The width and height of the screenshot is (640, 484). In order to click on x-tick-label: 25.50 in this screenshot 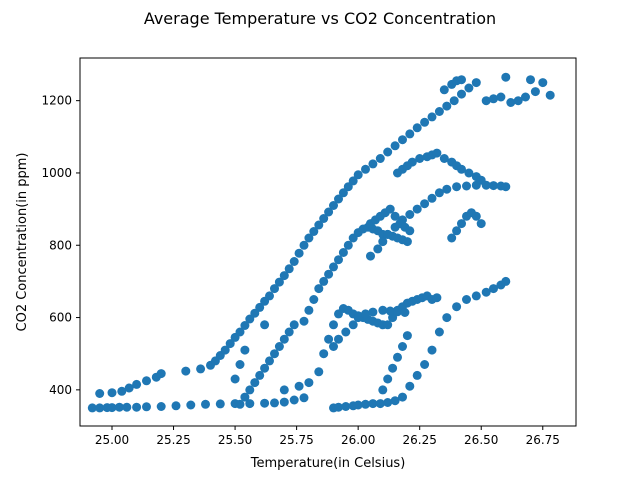, I will do `click(235, 440)`.